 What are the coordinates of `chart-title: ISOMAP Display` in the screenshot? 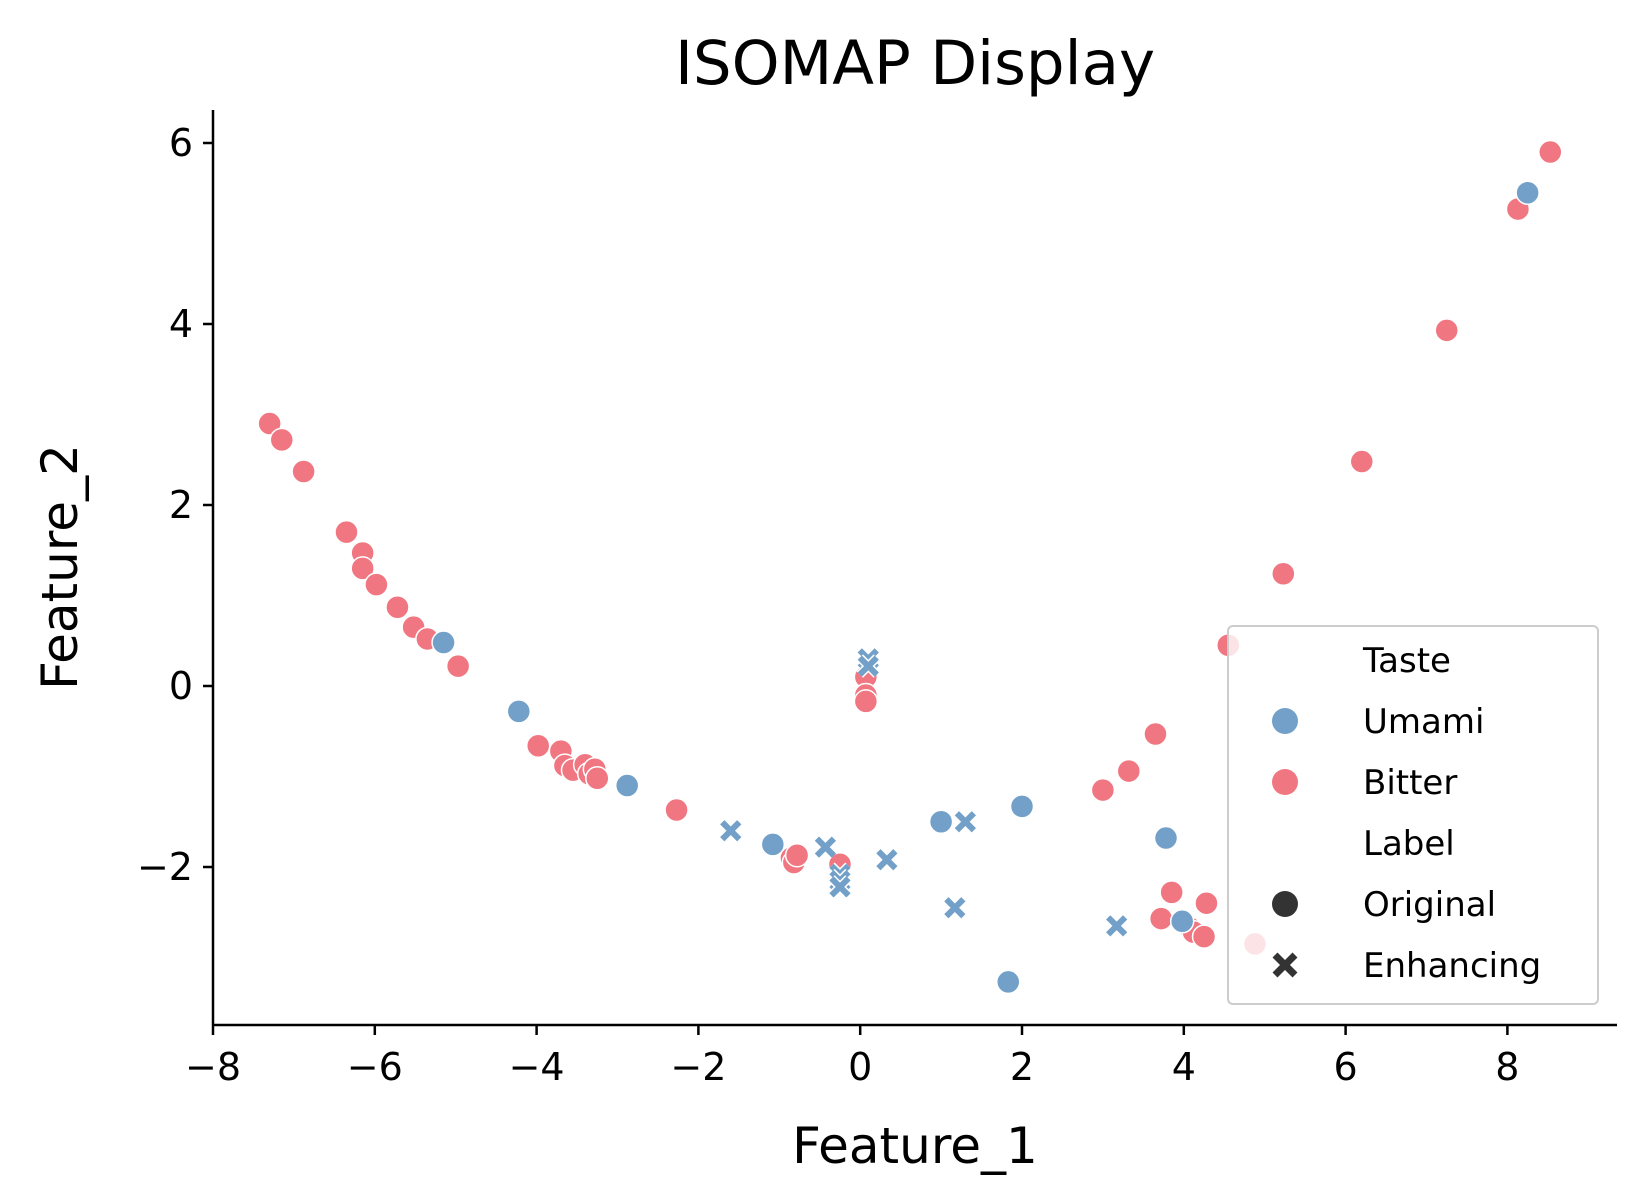 It's located at (915, 63).